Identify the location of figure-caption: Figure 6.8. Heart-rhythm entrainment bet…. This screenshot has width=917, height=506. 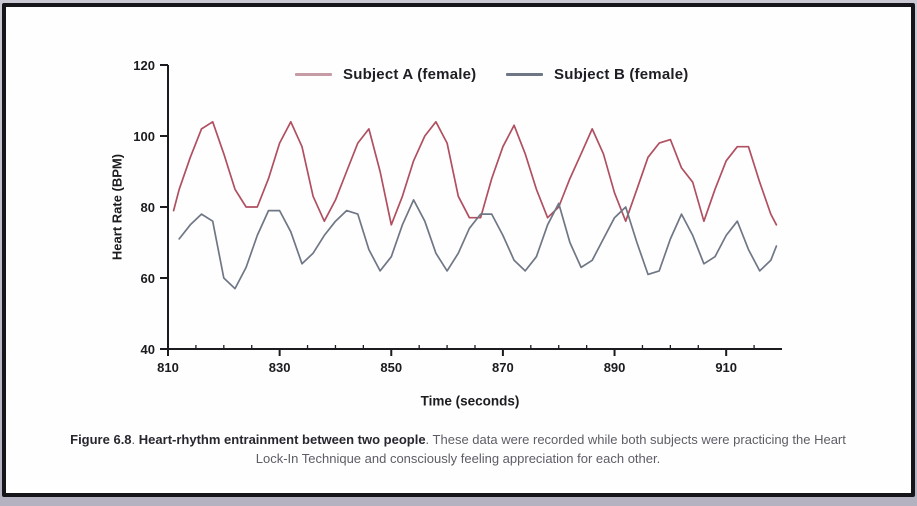
(458, 449).